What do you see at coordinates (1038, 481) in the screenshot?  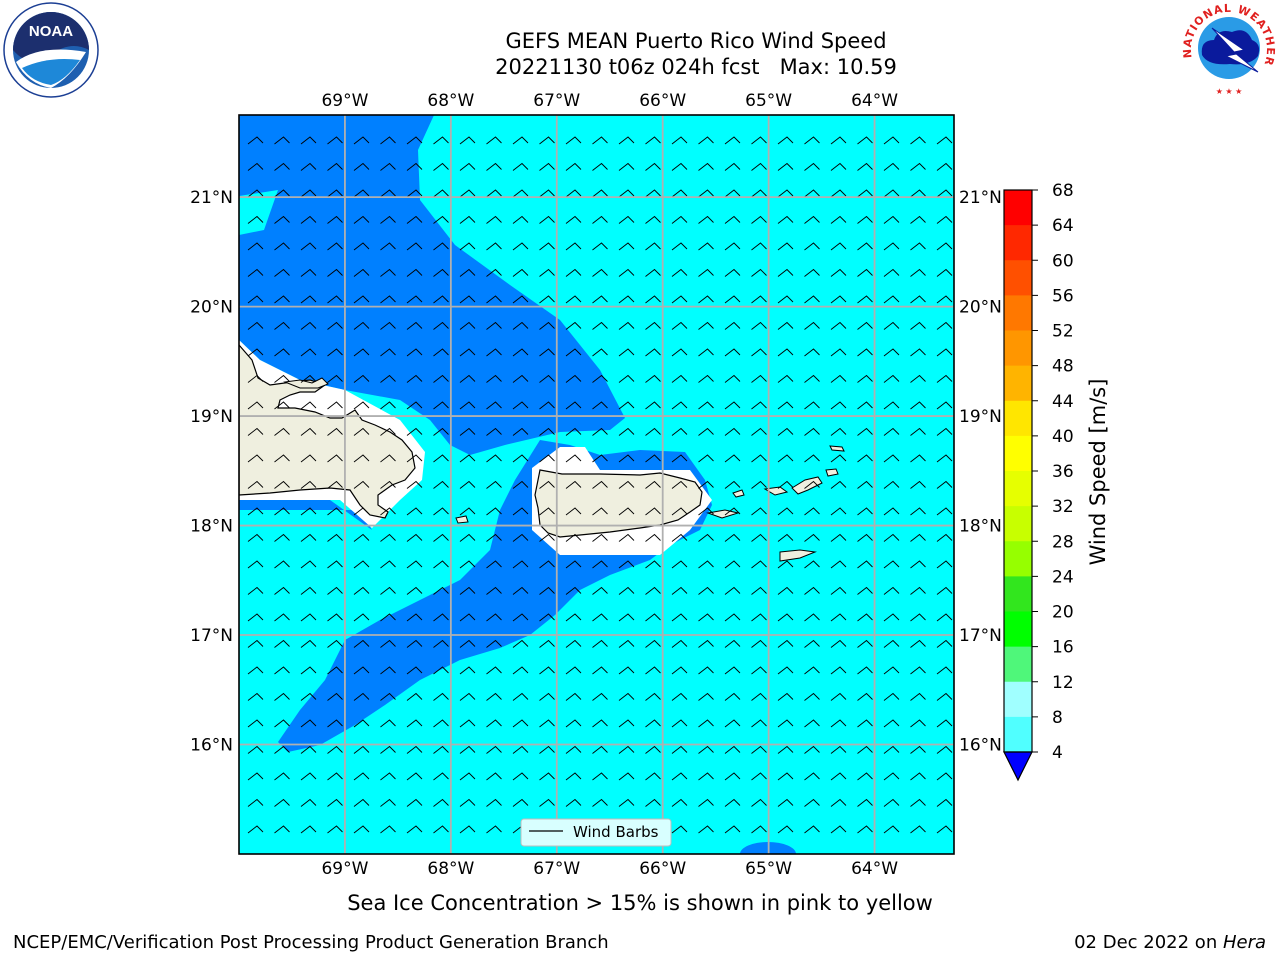 I see `colorbar: 68 64 60 56 52 48 44 40 36 32 28 24 20 16 12 8 4` at bounding box center [1038, 481].